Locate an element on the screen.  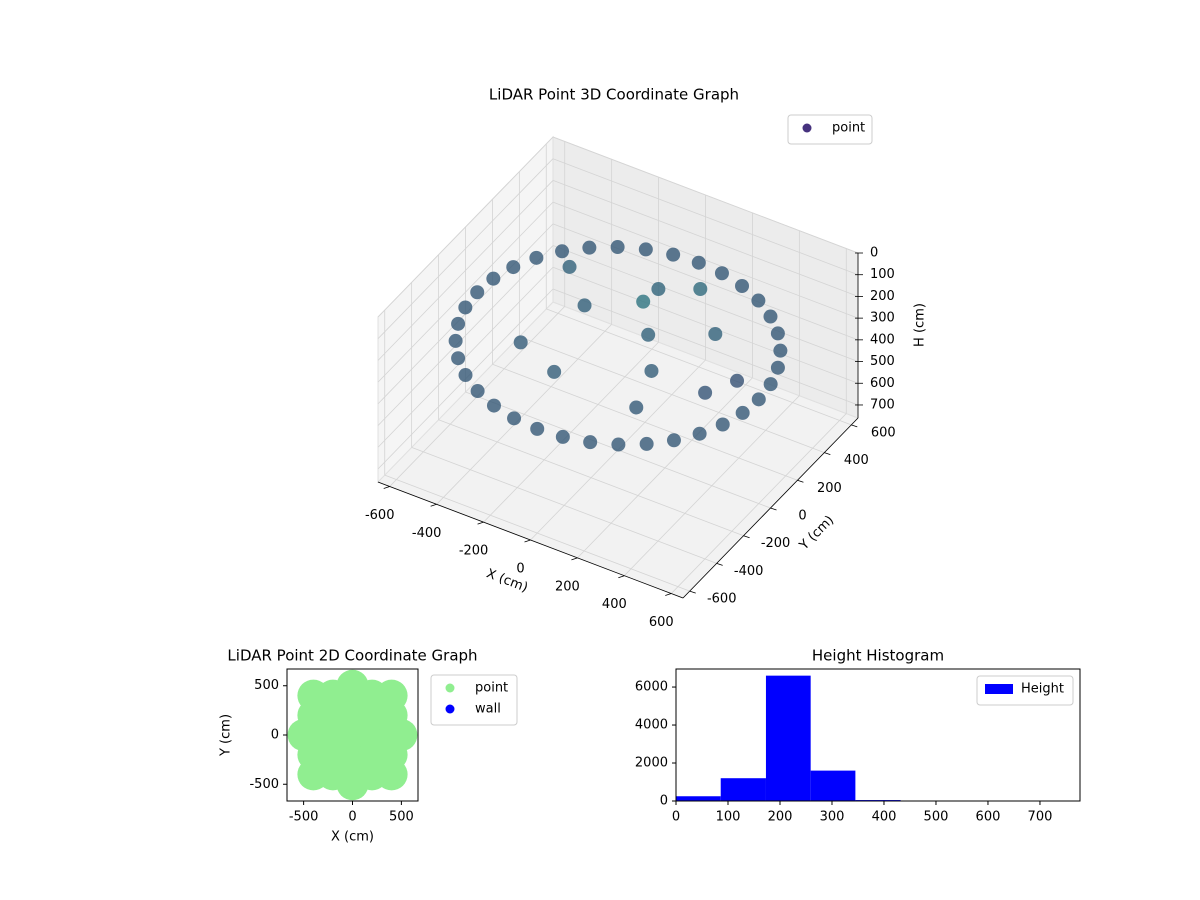
z-tick-label: 200 is located at coordinates (882, 296).